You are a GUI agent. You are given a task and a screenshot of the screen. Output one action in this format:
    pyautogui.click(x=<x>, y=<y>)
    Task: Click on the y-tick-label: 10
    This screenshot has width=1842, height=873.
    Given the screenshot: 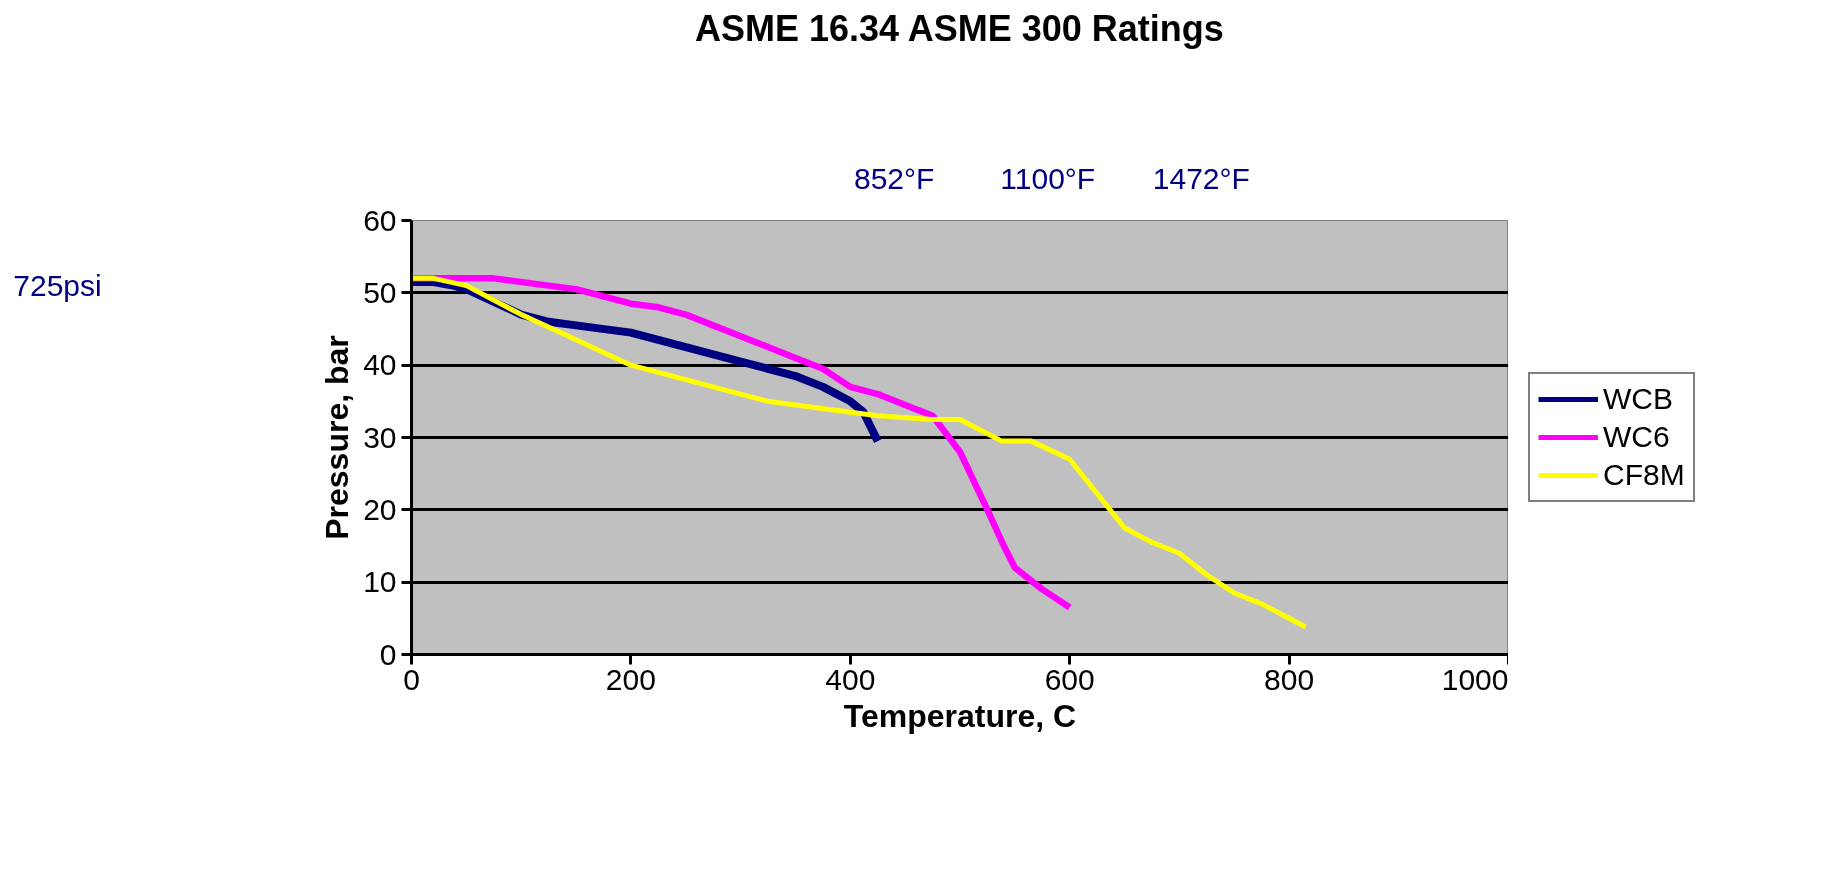 What is the action you would take?
    pyautogui.click(x=380, y=582)
    